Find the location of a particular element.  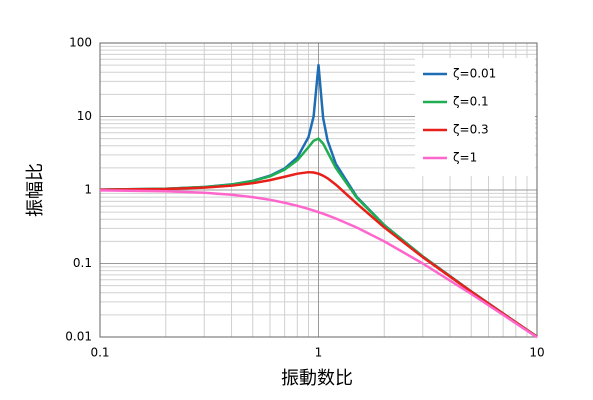

legend-box is located at coordinates (475, 117).